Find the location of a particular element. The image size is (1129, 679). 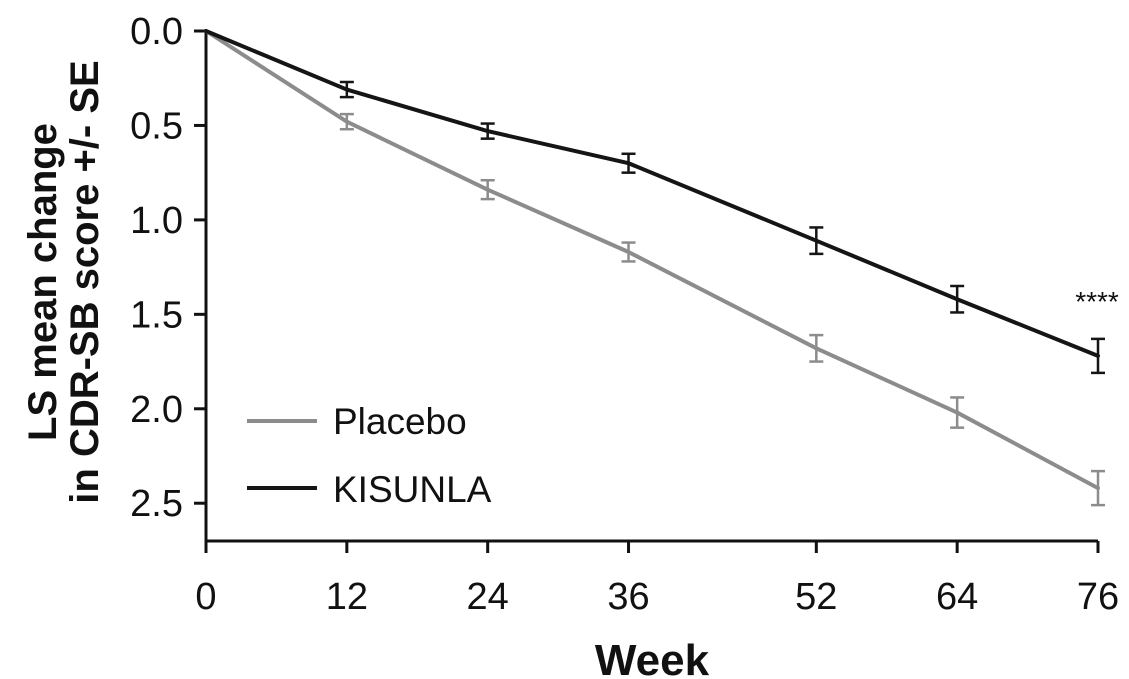

y-ticks: 0.0 0.5 1.0 1.5 2.0 2.5 is located at coordinates (168, 268).